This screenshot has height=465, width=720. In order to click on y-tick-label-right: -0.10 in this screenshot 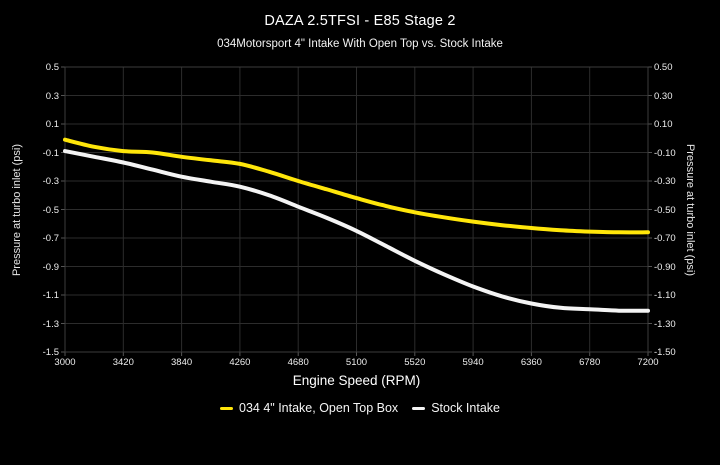, I will do `click(665, 153)`.